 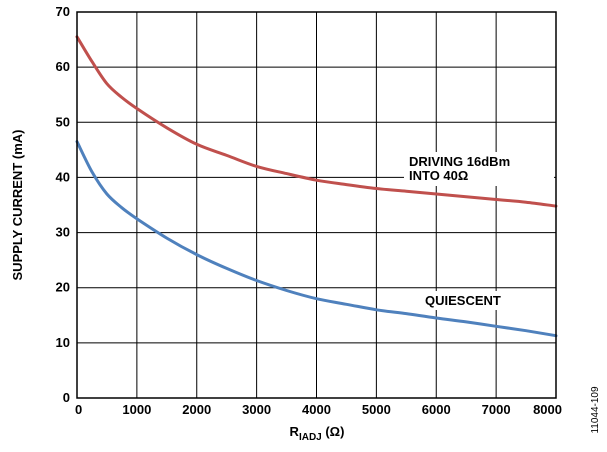 I want to click on y-tick-label: 30, so click(x=63, y=232).